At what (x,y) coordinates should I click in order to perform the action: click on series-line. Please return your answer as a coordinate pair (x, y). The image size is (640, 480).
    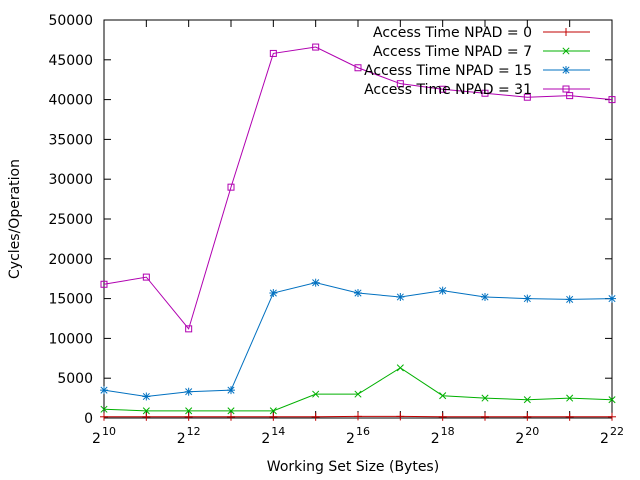
    Looking at the image, I should click on (358, 389).